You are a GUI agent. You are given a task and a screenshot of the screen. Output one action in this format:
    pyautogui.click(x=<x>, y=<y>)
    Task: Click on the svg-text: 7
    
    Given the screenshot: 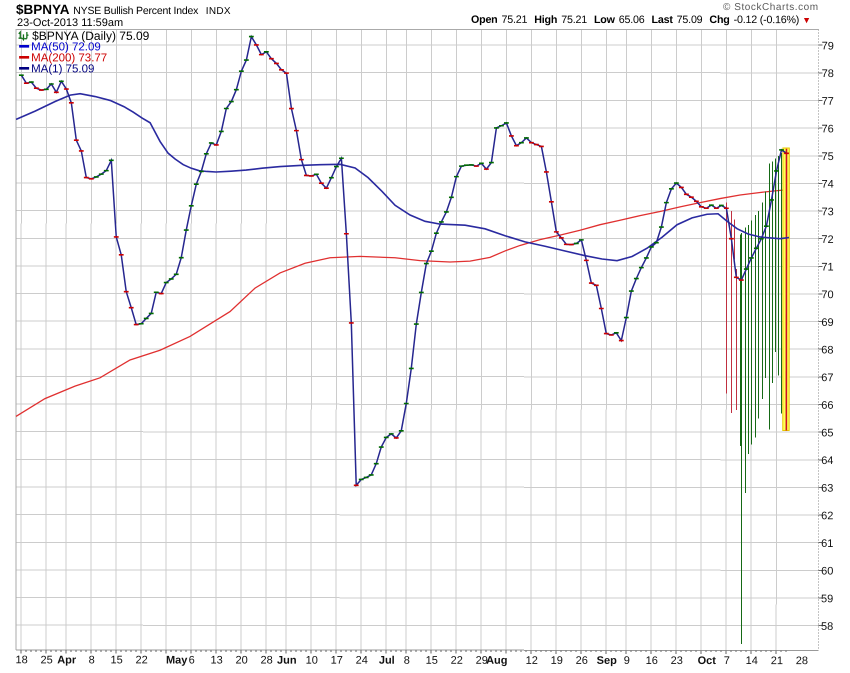 What is the action you would take?
    pyautogui.click(x=727, y=661)
    